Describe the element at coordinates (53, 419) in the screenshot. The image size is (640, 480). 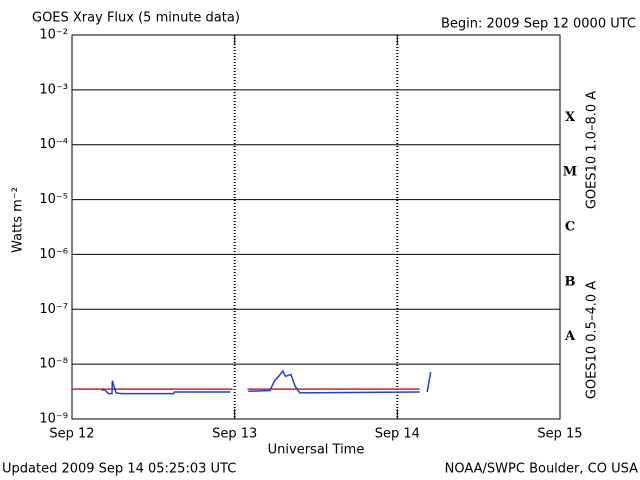
I see `y-tick-label: 10⁻⁹` at that location.